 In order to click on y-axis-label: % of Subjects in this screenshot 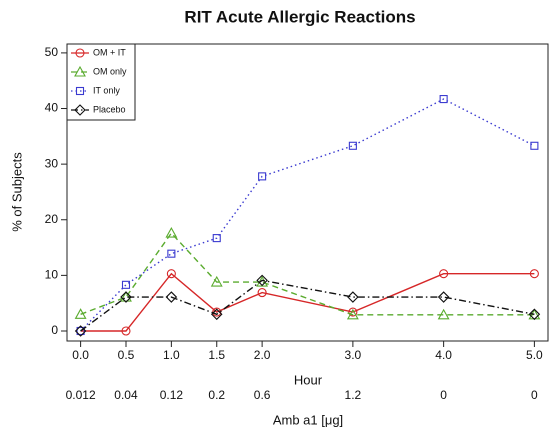, I will do `click(16, 192)`.